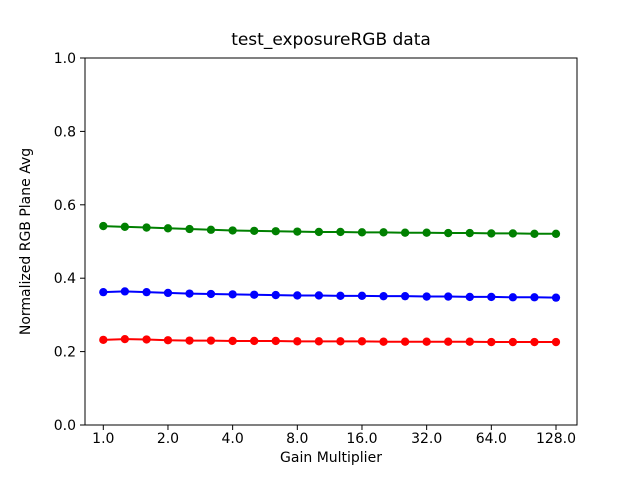  Describe the element at coordinates (26, 241) in the screenshot. I see `y-axis-label: Normalized RGB Plane Avg` at that location.